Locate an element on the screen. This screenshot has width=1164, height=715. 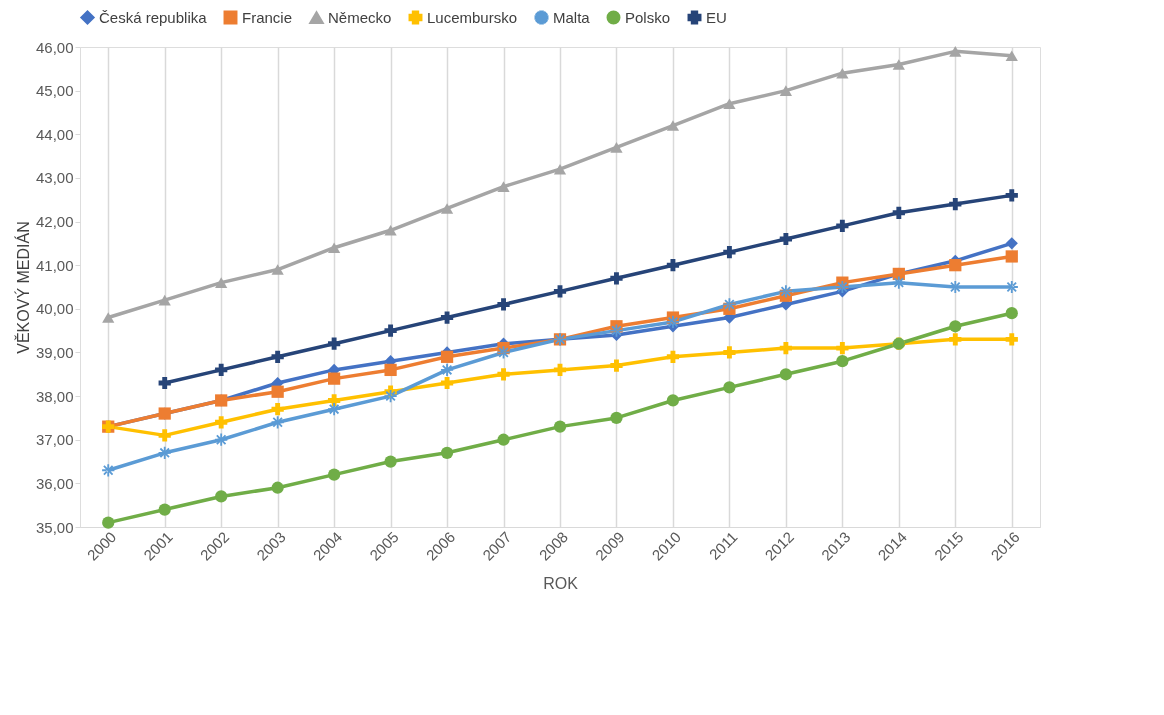
y-tick-label: 44,00 is located at coordinates (54, 134).